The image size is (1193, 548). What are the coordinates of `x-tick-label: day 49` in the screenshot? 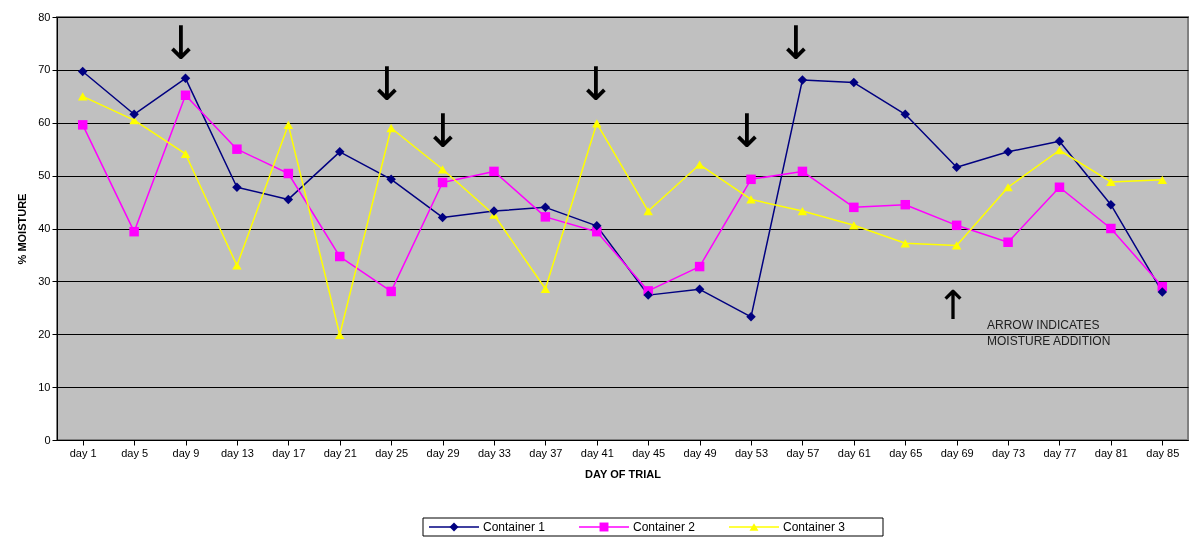 It's located at (700, 452).